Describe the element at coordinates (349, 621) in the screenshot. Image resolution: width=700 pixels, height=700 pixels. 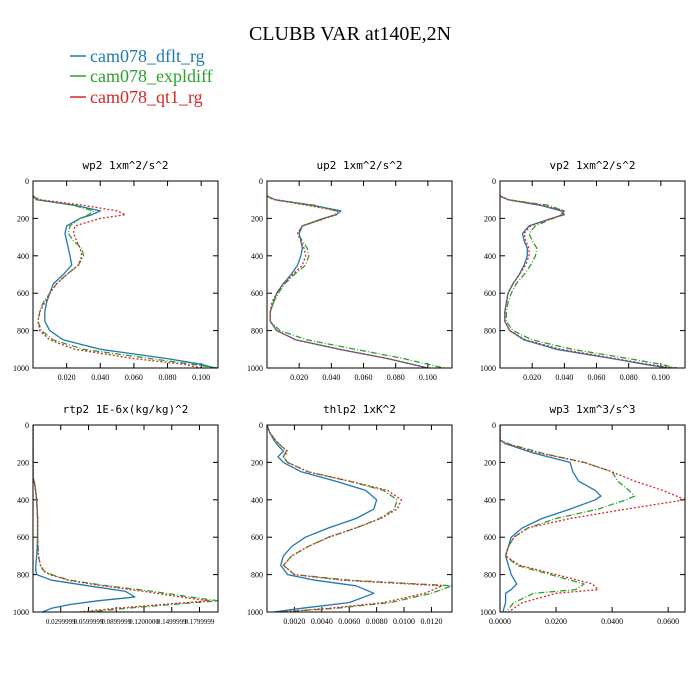
I see `x-tick-label: 0.0060` at that location.